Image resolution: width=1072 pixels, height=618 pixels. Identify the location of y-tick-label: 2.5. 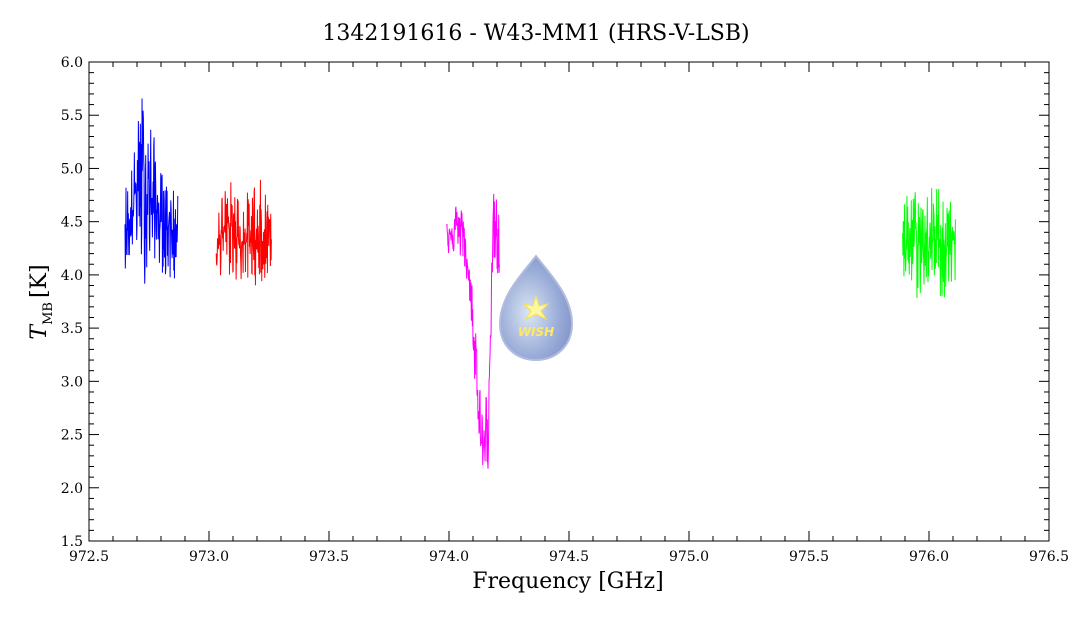
(72, 436).